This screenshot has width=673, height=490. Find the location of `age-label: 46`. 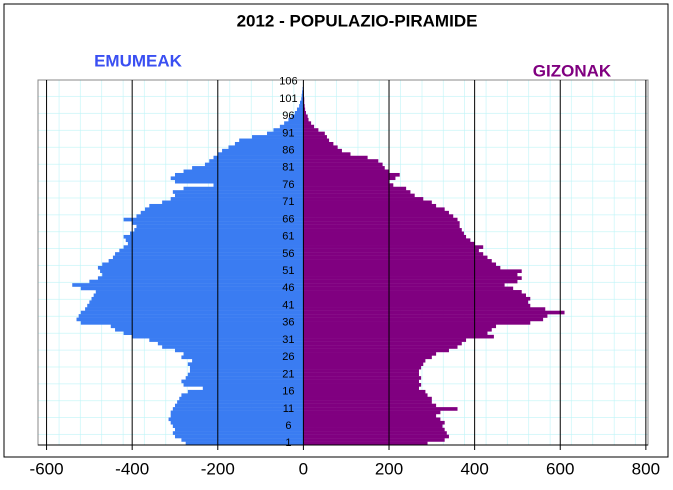

age-label: 46 is located at coordinates (288, 288).